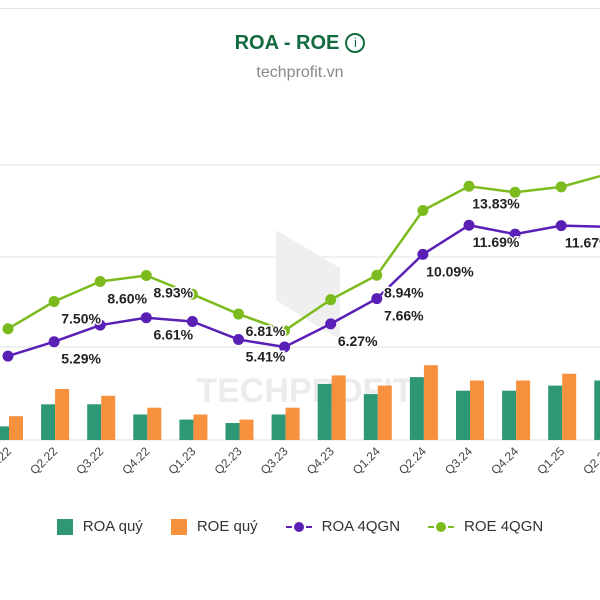 The height and width of the screenshot is (600, 600). I want to click on x-tick-label: Q3.23, so click(274, 460).